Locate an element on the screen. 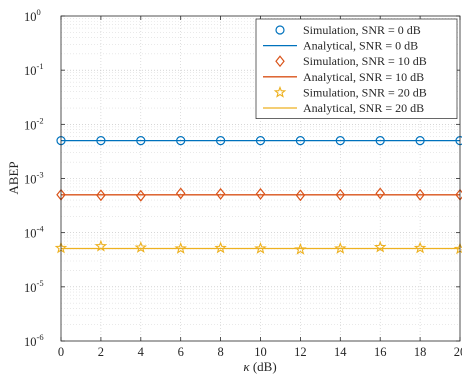 The width and height of the screenshot is (462, 377). y-tick-label: 10⁻² is located at coordinates (34, 123).